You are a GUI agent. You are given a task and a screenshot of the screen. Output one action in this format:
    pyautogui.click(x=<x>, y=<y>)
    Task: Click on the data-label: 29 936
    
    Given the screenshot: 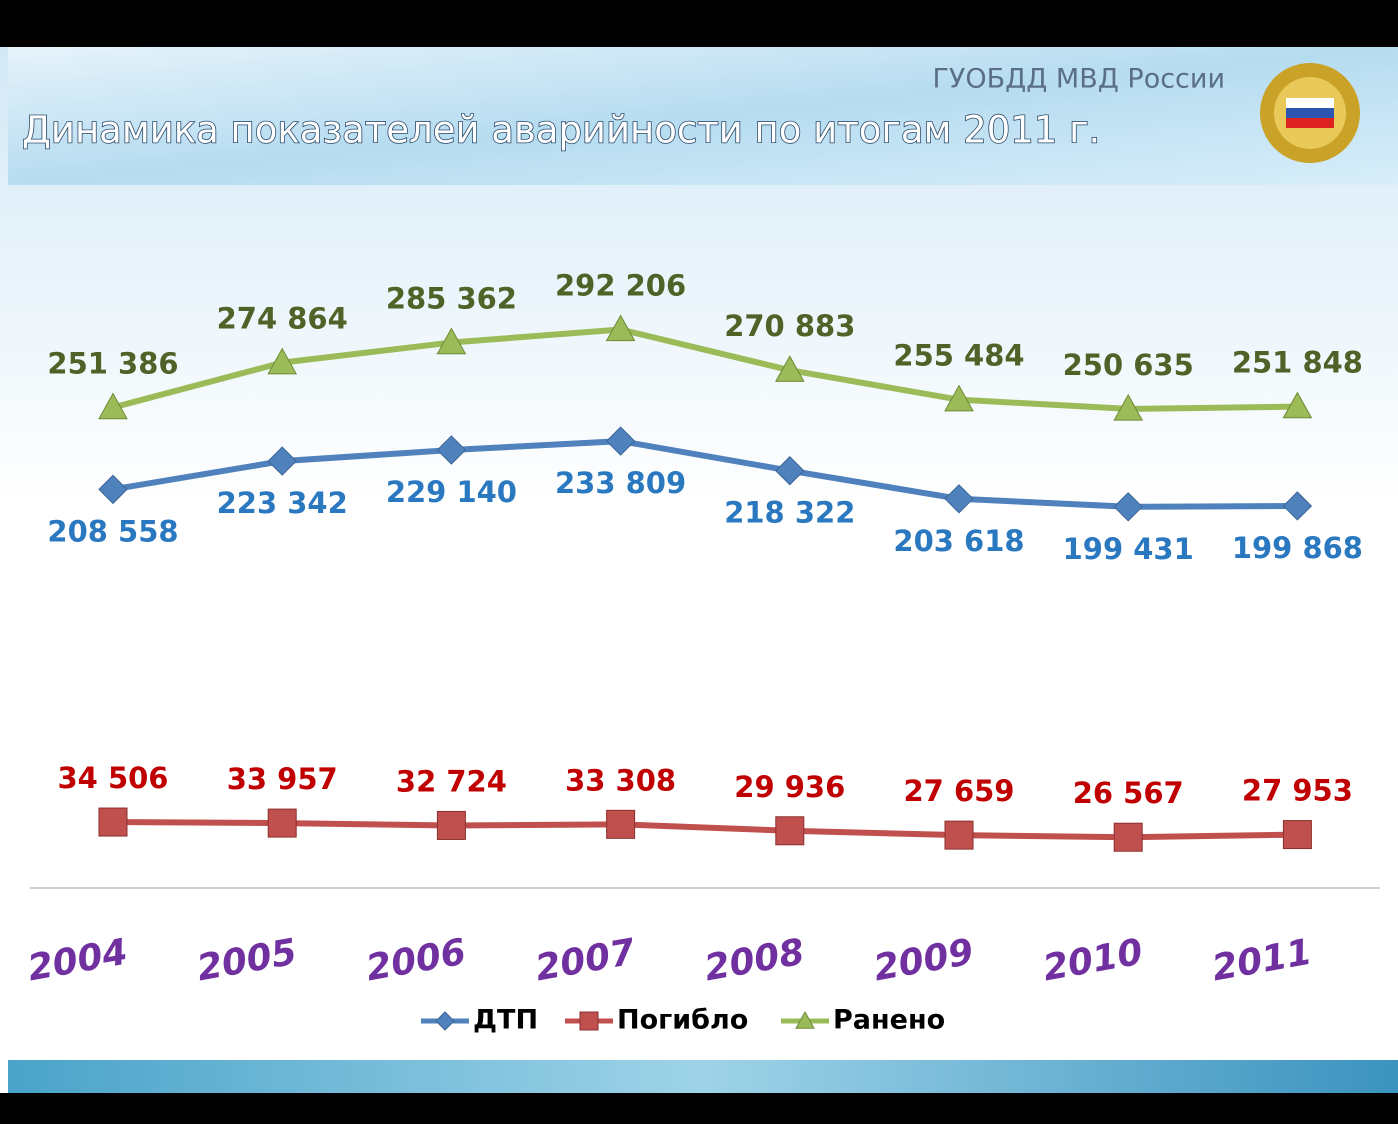 What is the action you would take?
    pyautogui.click(x=789, y=787)
    